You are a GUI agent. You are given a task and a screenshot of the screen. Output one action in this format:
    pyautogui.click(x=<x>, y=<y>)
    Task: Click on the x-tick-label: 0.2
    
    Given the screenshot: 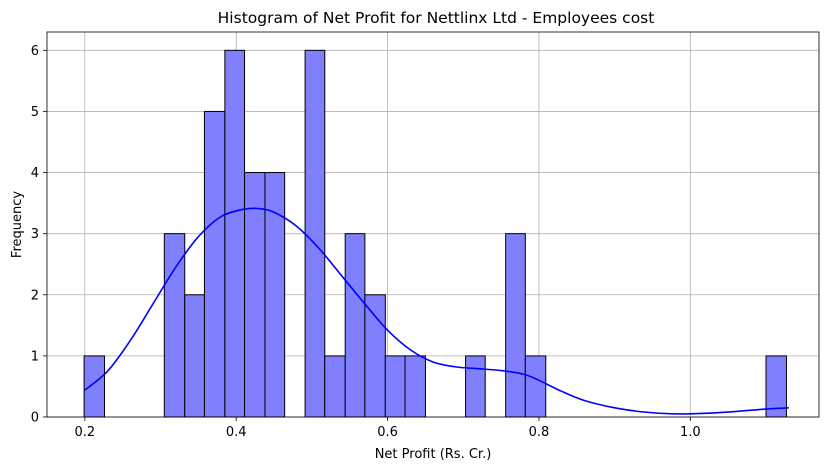 What is the action you would take?
    pyautogui.click(x=84, y=432)
    